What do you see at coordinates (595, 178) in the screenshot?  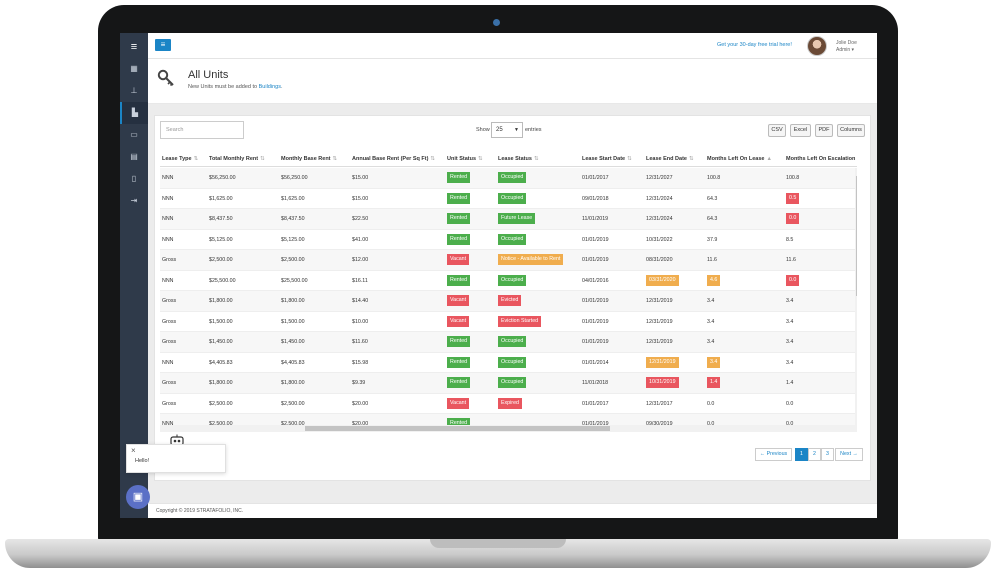 I see `col-lease-start-cell: 01/01/2017` at bounding box center [595, 178].